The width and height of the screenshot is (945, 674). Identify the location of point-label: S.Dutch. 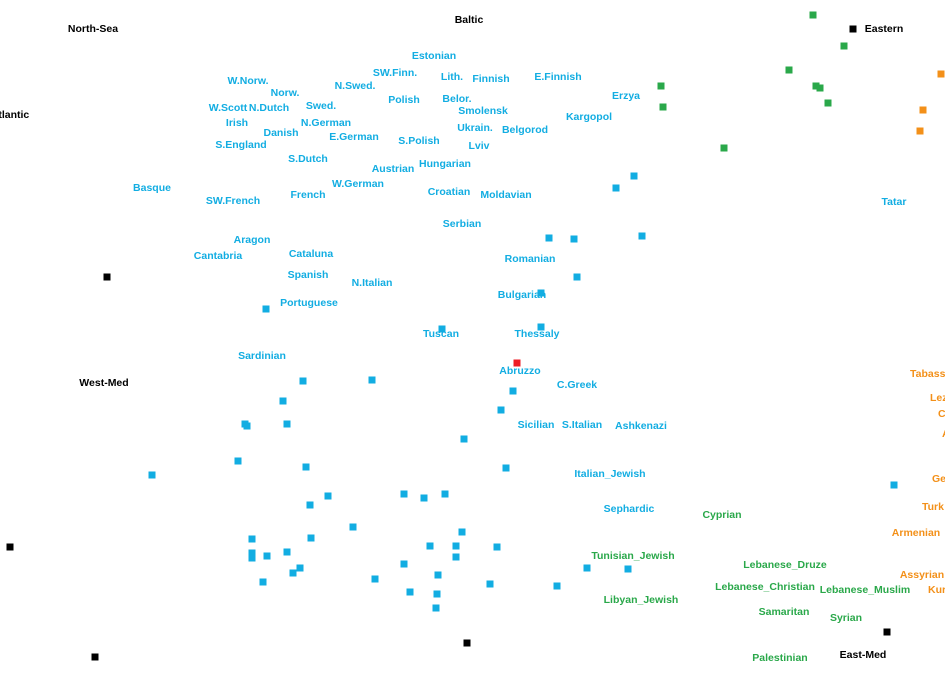
(308, 159).